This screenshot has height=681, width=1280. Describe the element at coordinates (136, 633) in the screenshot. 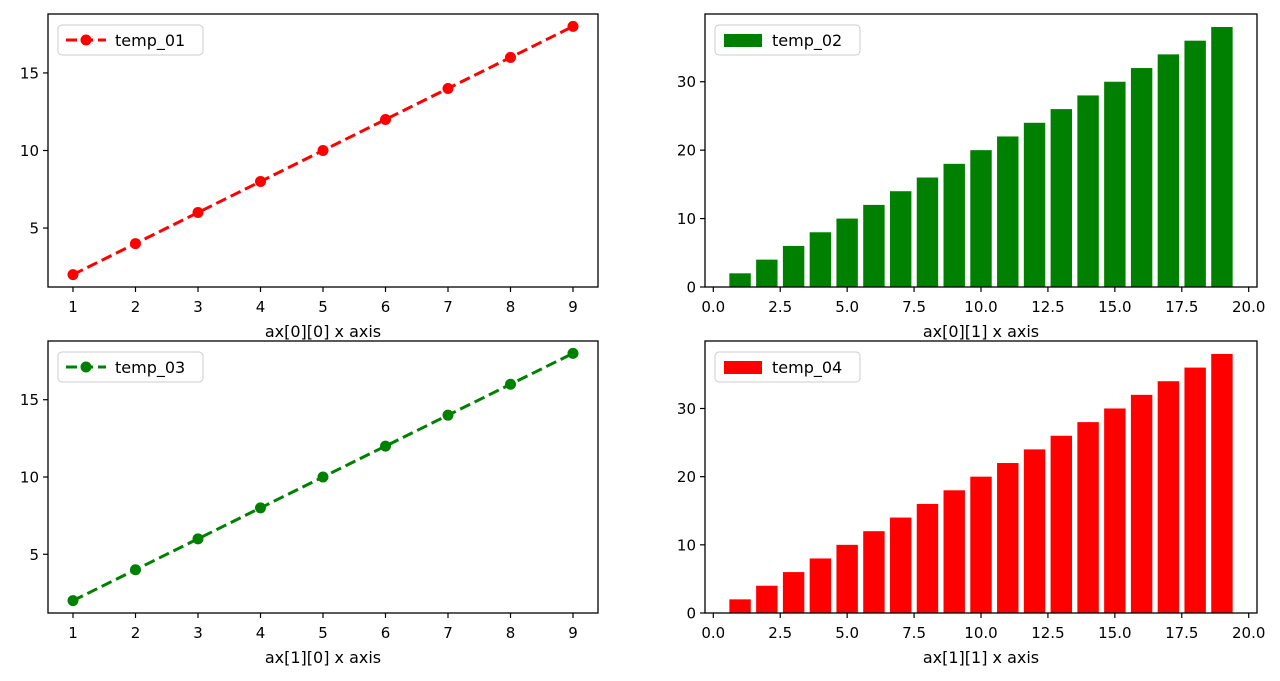

I see `x-tick-label: 2` at that location.